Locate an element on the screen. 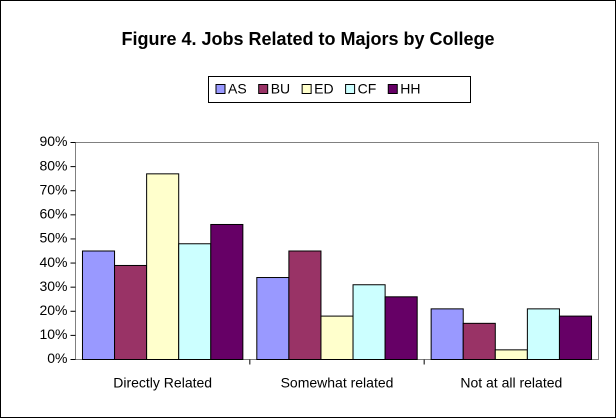  y-tick-label: 40% is located at coordinates (53, 262).